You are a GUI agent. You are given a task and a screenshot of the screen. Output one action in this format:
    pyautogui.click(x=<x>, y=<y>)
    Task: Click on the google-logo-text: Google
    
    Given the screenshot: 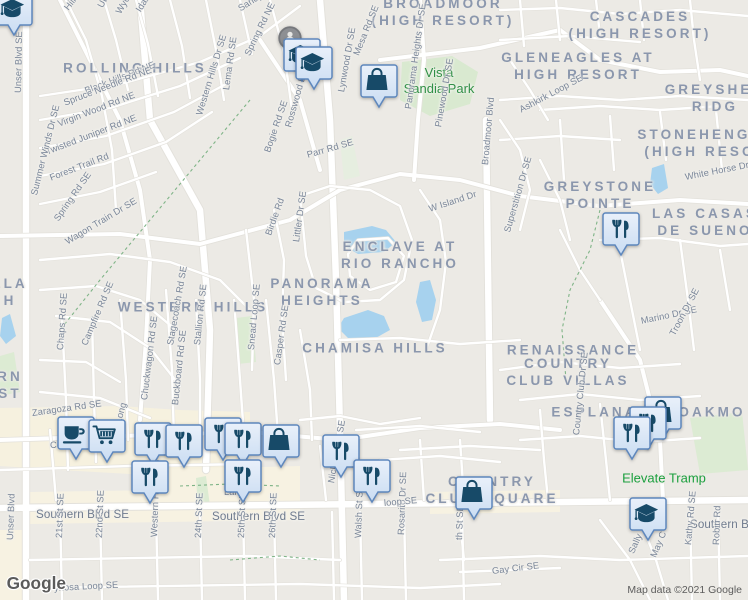 What is the action you would take?
    pyautogui.click(x=37, y=583)
    